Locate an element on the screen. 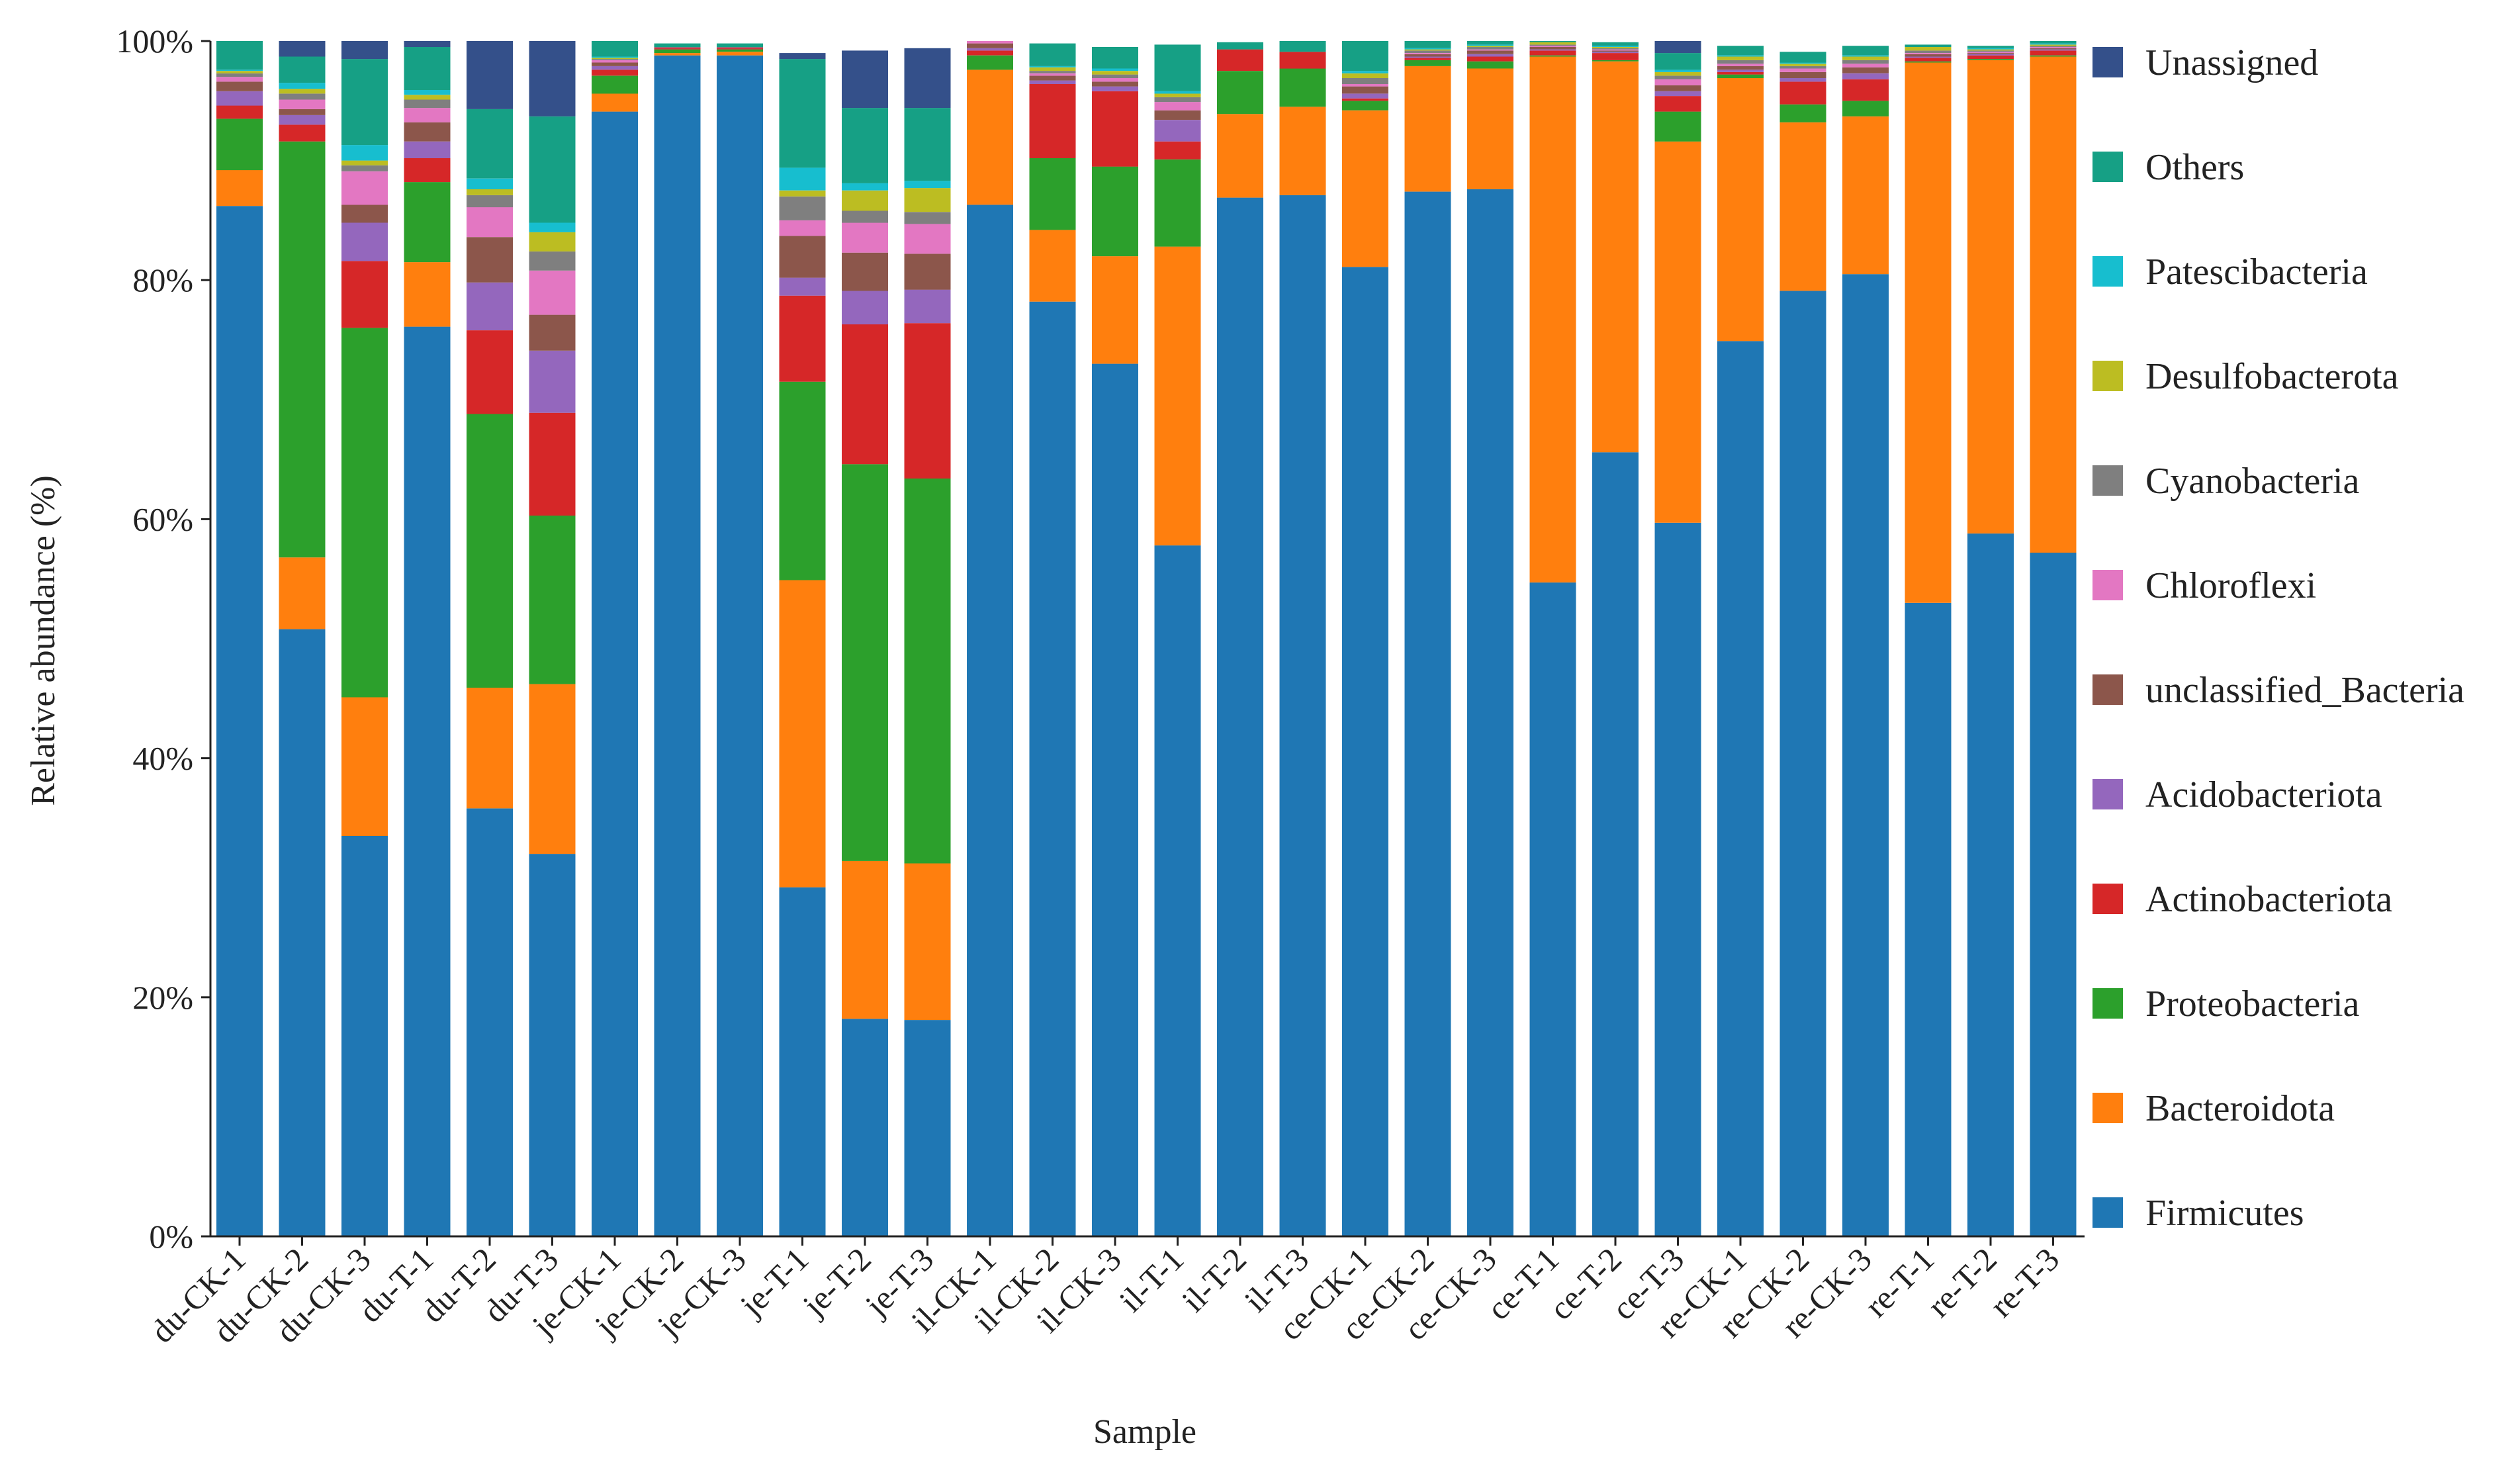 The height and width of the screenshot is (1470, 2520). legend-label: Bacteroidota is located at coordinates (2240, 1109).